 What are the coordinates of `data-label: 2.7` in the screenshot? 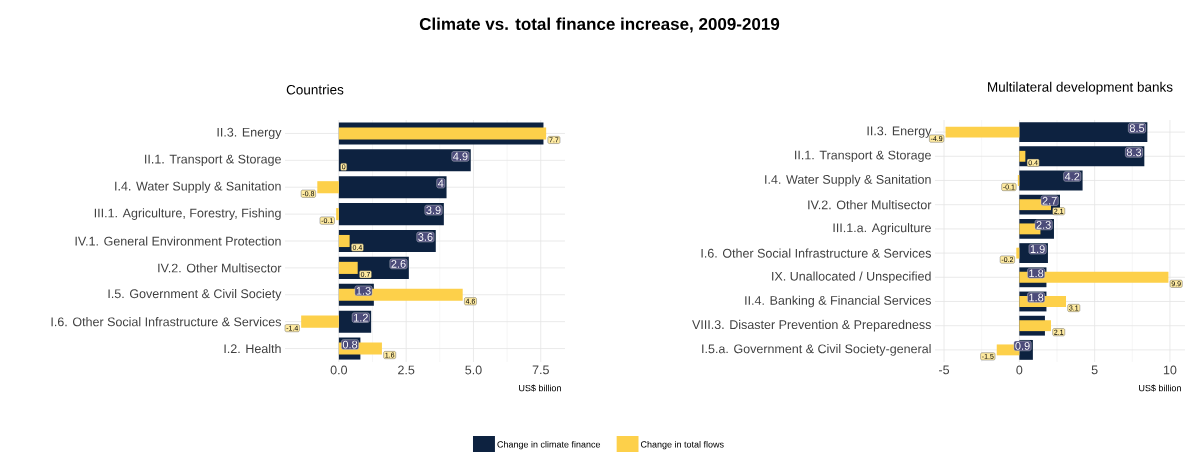 It's located at (1049, 200).